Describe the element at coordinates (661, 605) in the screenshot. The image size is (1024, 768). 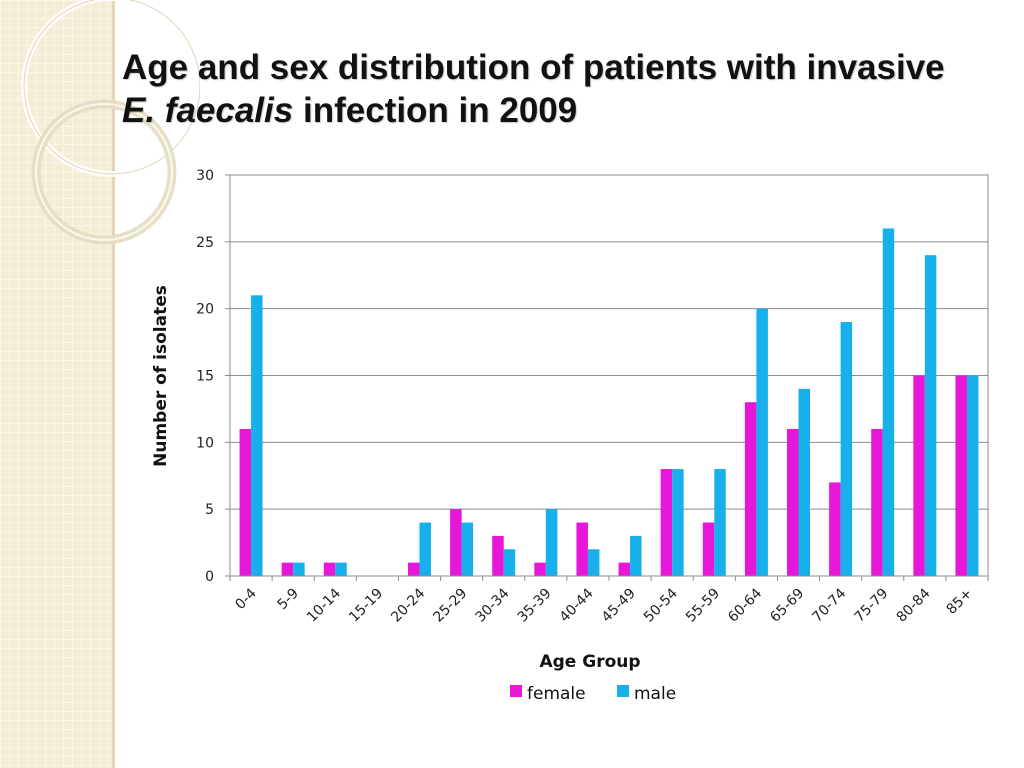
I see `x-tick-label: 50-54` at that location.